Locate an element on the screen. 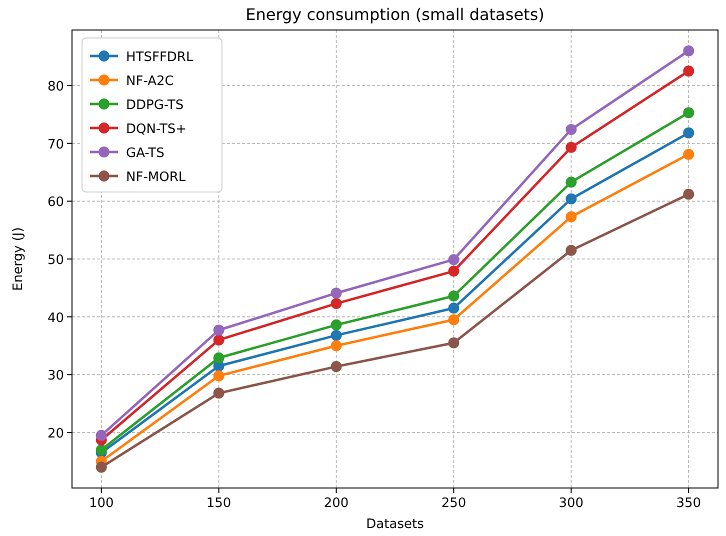 Image resolution: width=726 pixels, height=536 pixels. x-tick-label: 350 is located at coordinates (689, 503).